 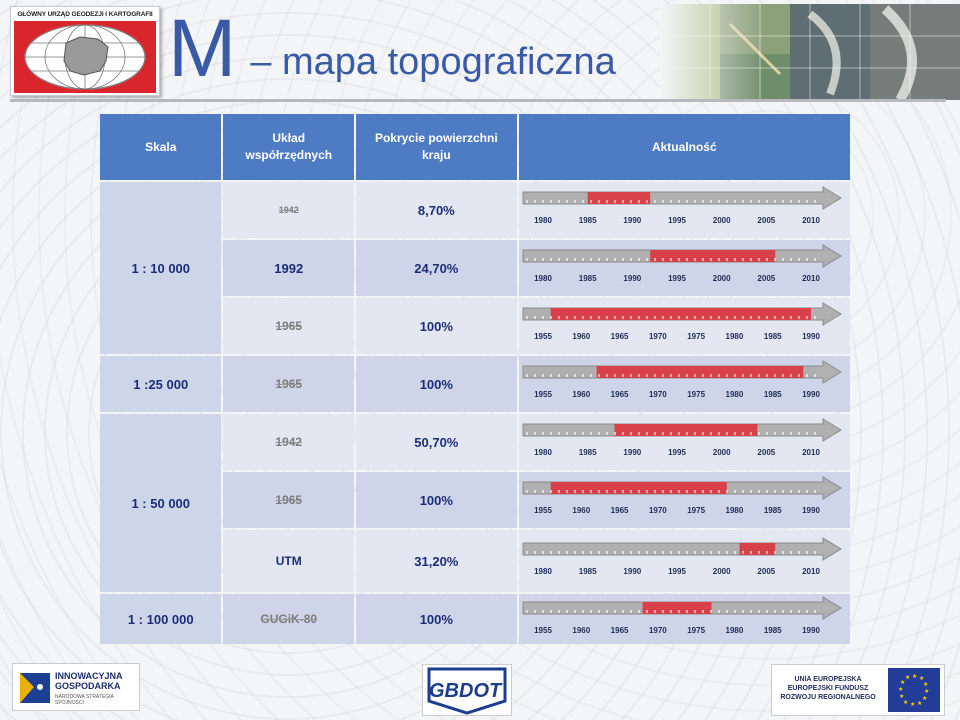 I want to click on ue-line2: EUROPEJSKI FUNDUSZ, so click(x=828, y=688).